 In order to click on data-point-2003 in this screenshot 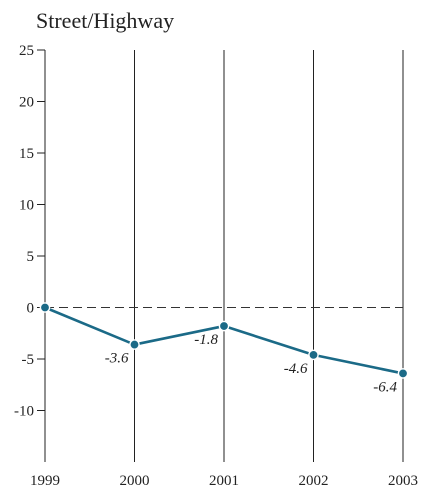, I will do `click(403, 373)`.